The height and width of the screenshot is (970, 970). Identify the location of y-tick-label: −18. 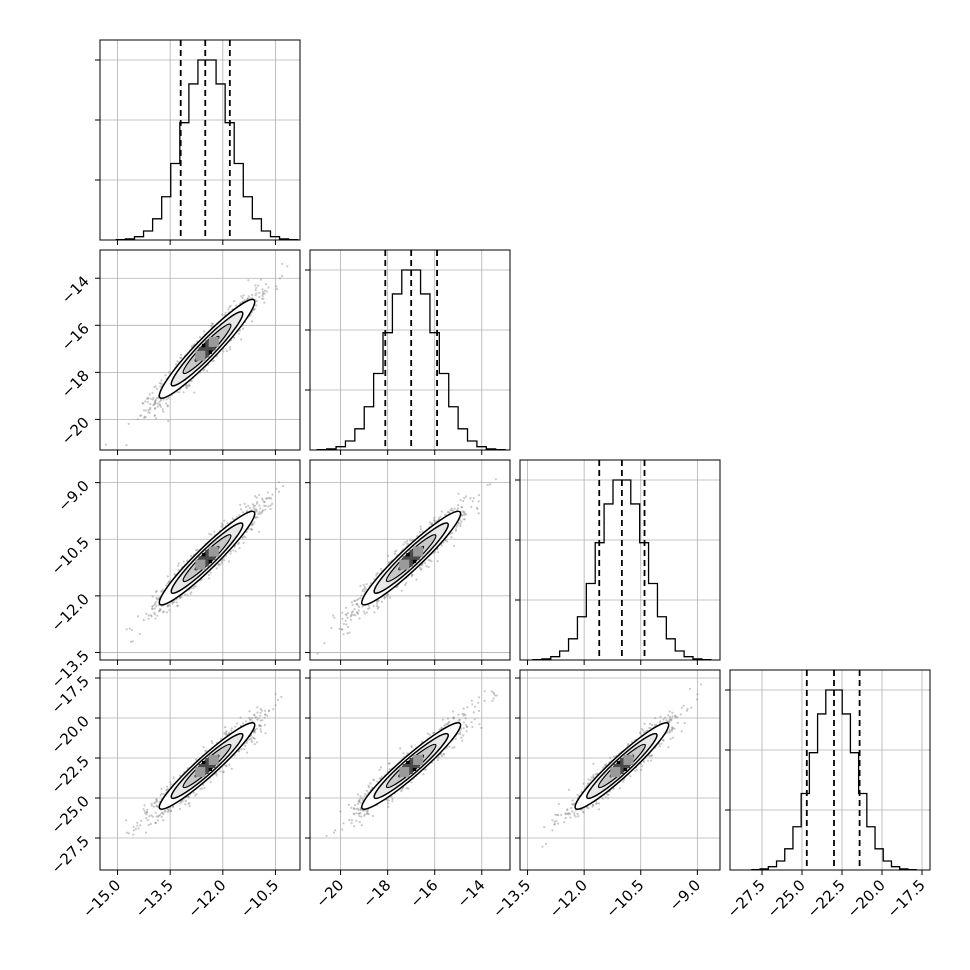
(75, 383).